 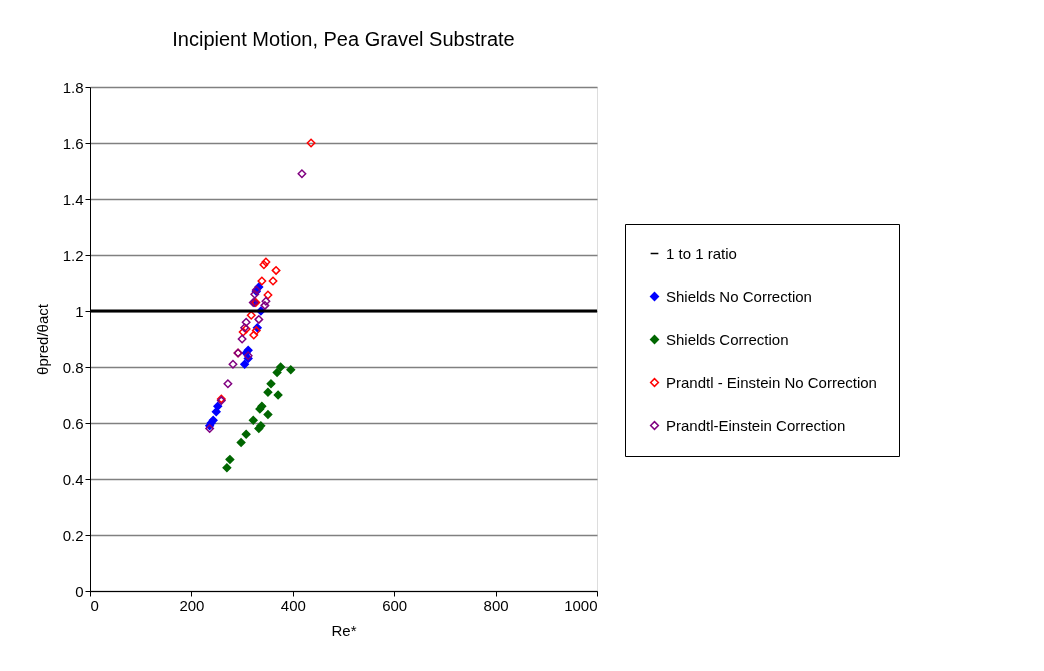 I want to click on y-tick-label: 0.8, so click(x=73, y=367).